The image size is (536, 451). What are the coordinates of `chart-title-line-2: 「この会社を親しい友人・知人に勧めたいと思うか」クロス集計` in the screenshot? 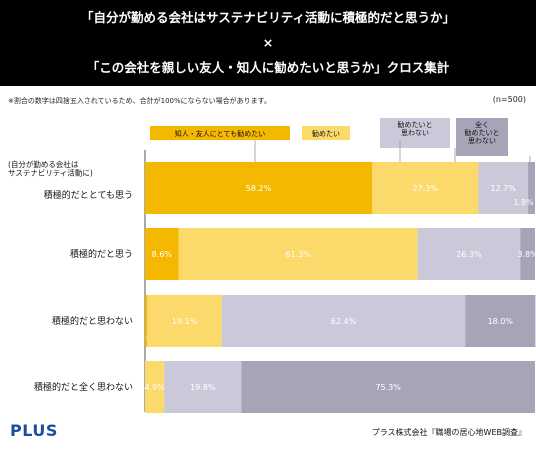 It's located at (268, 67).